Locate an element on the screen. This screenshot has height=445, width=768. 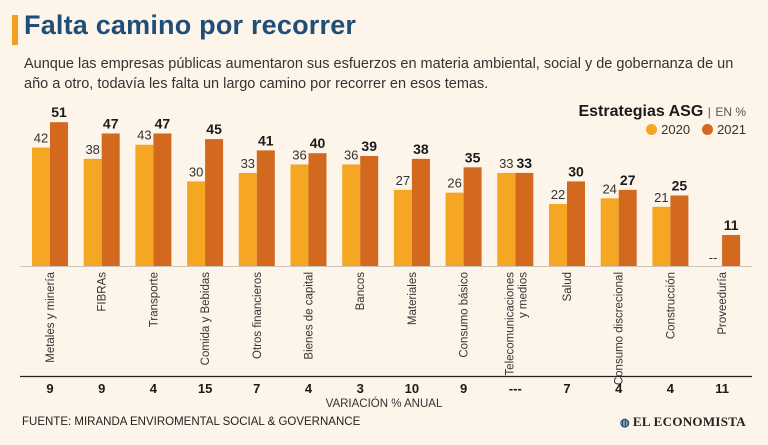
legend-item-2020: 2020 is located at coordinates (668, 129).